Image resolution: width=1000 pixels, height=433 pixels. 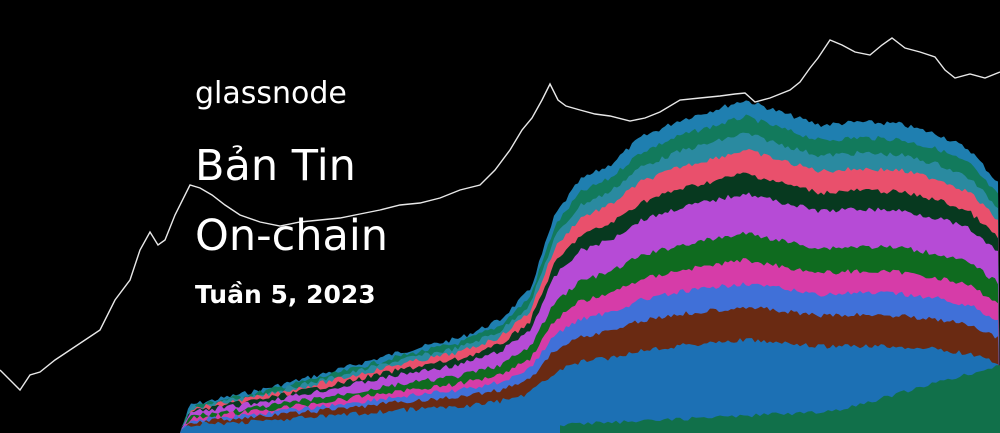 What do you see at coordinates (780, 399) in the screenshot?
I see `area-layer` at bounding box center [780, 399].